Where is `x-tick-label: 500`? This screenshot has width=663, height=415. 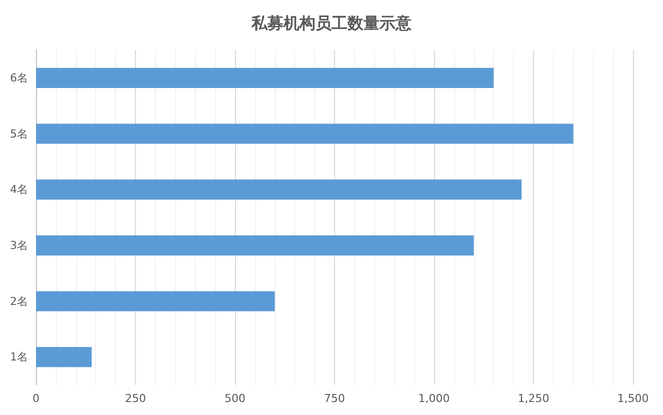 x-tick-label: 500 is located at coordinates (235, 398).